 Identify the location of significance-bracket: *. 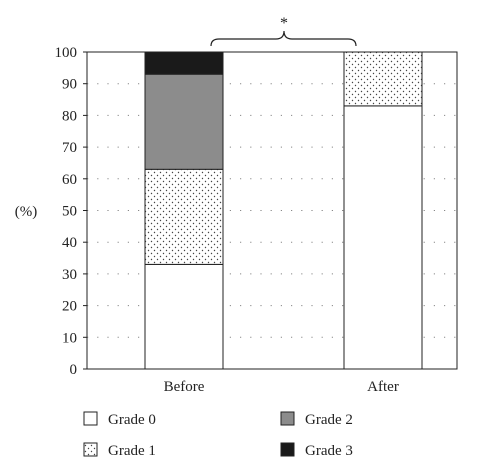
(283, 31).